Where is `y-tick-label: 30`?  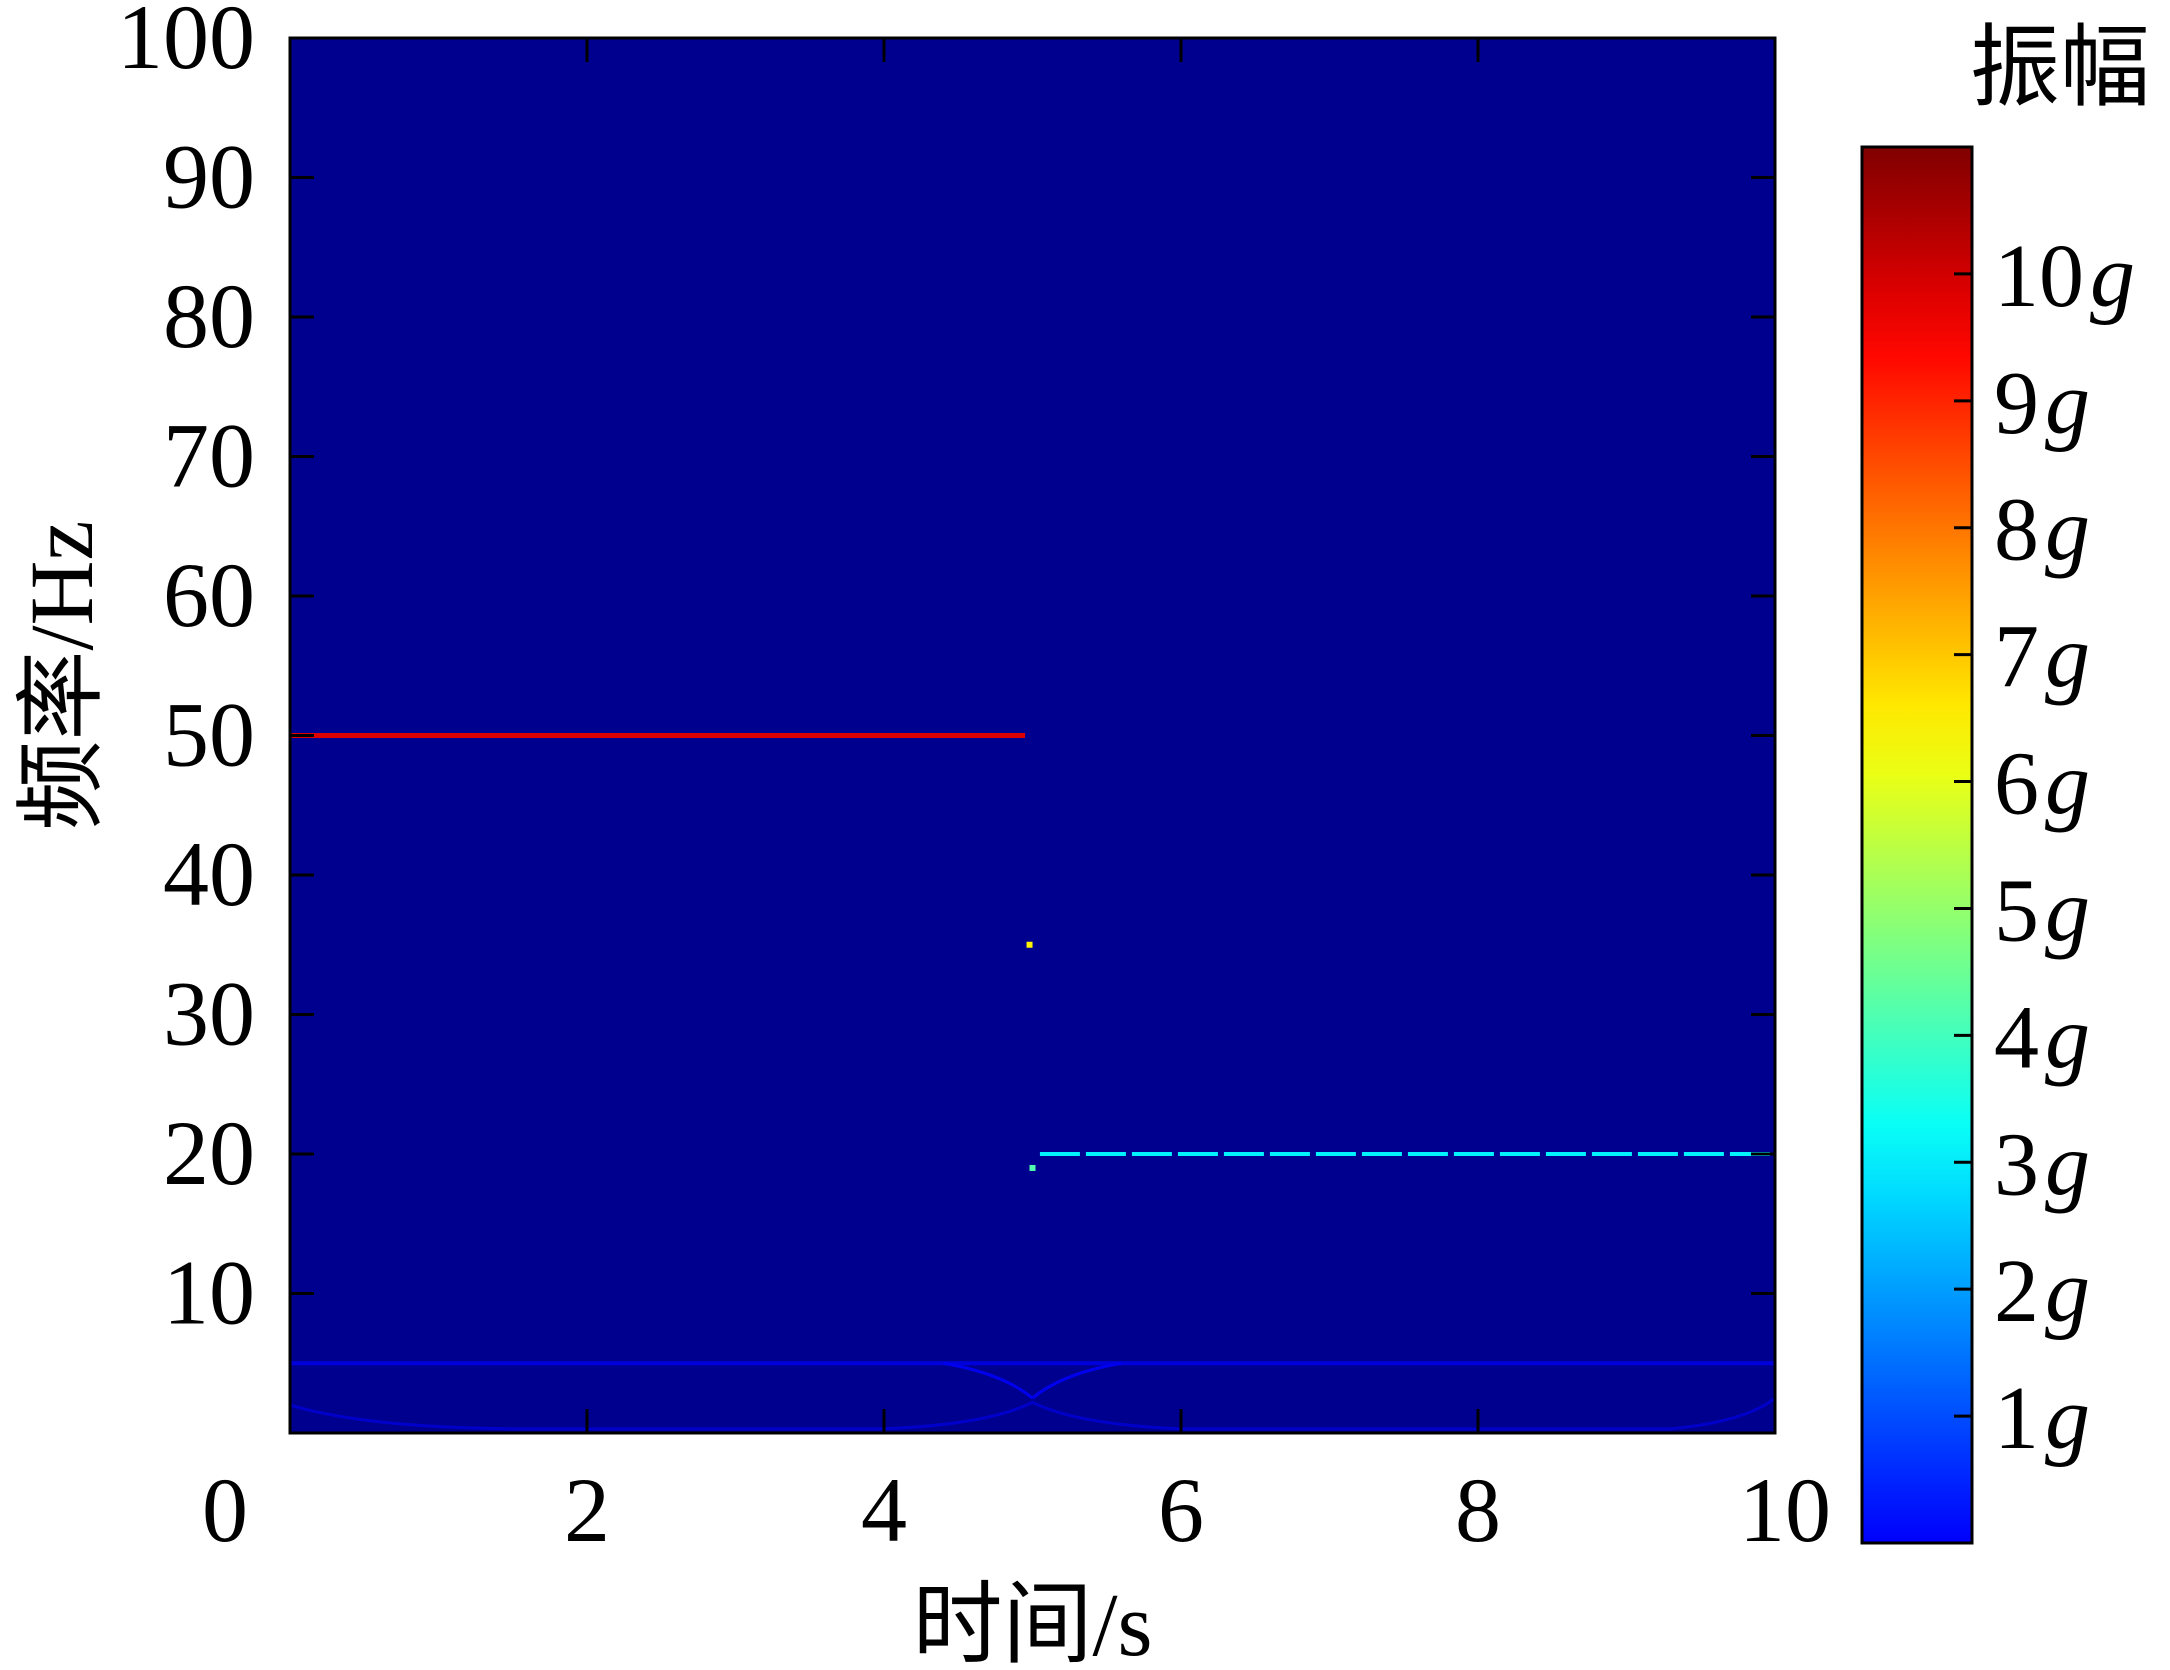
y-tick-label: 30 is located at coordinates (209, 1014).